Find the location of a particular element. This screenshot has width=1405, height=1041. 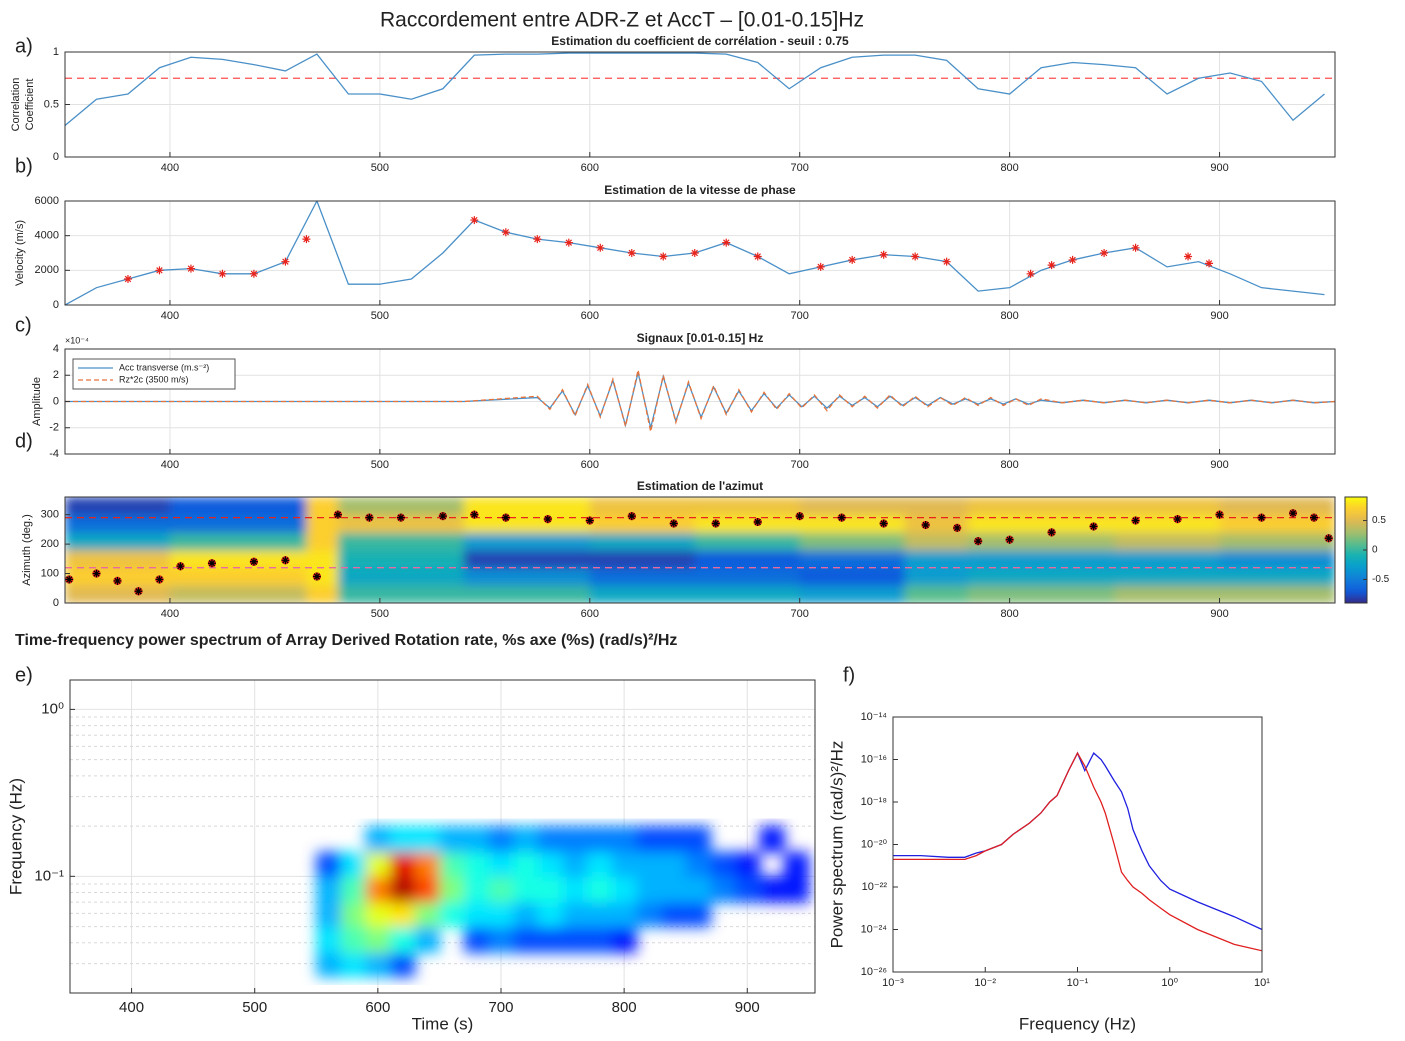

panel-label: e) is located at coordinates (24, 675).